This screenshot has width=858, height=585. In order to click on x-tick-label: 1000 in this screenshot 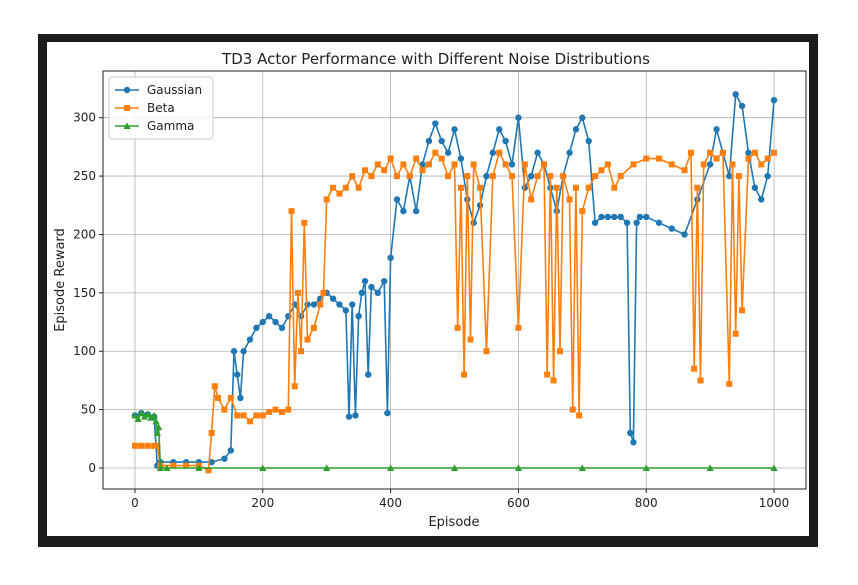, I will do `click(774, 503)`.